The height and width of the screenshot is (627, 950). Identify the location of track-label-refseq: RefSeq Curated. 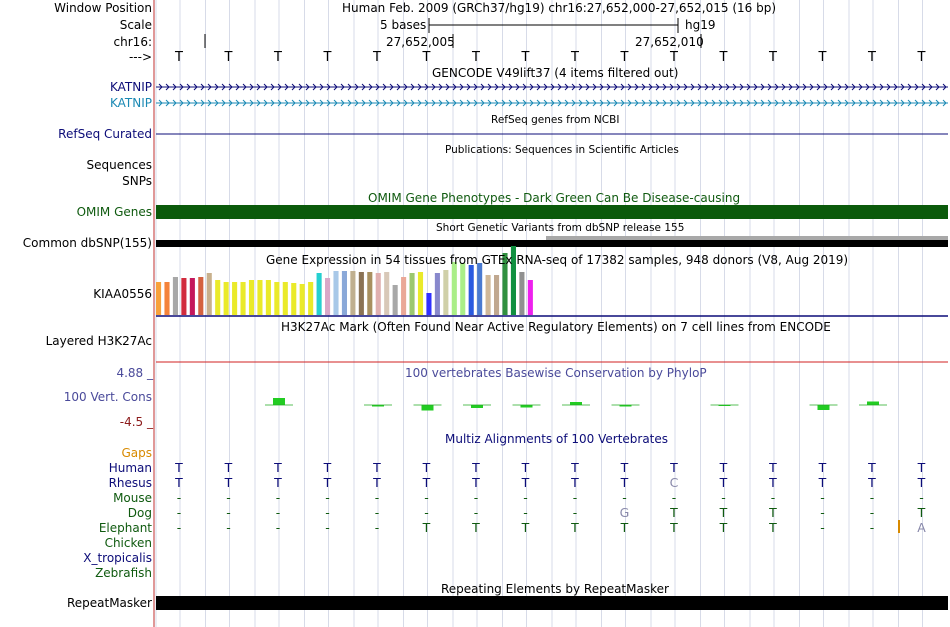
(105, 134).